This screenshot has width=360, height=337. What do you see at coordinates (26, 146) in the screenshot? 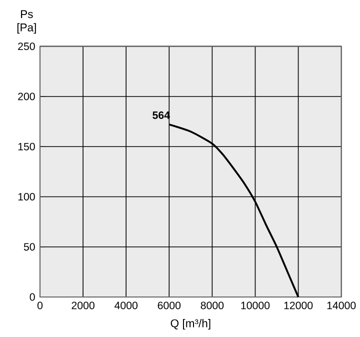
I see `y-tick-label: 150` at bounding box center [26, 146].